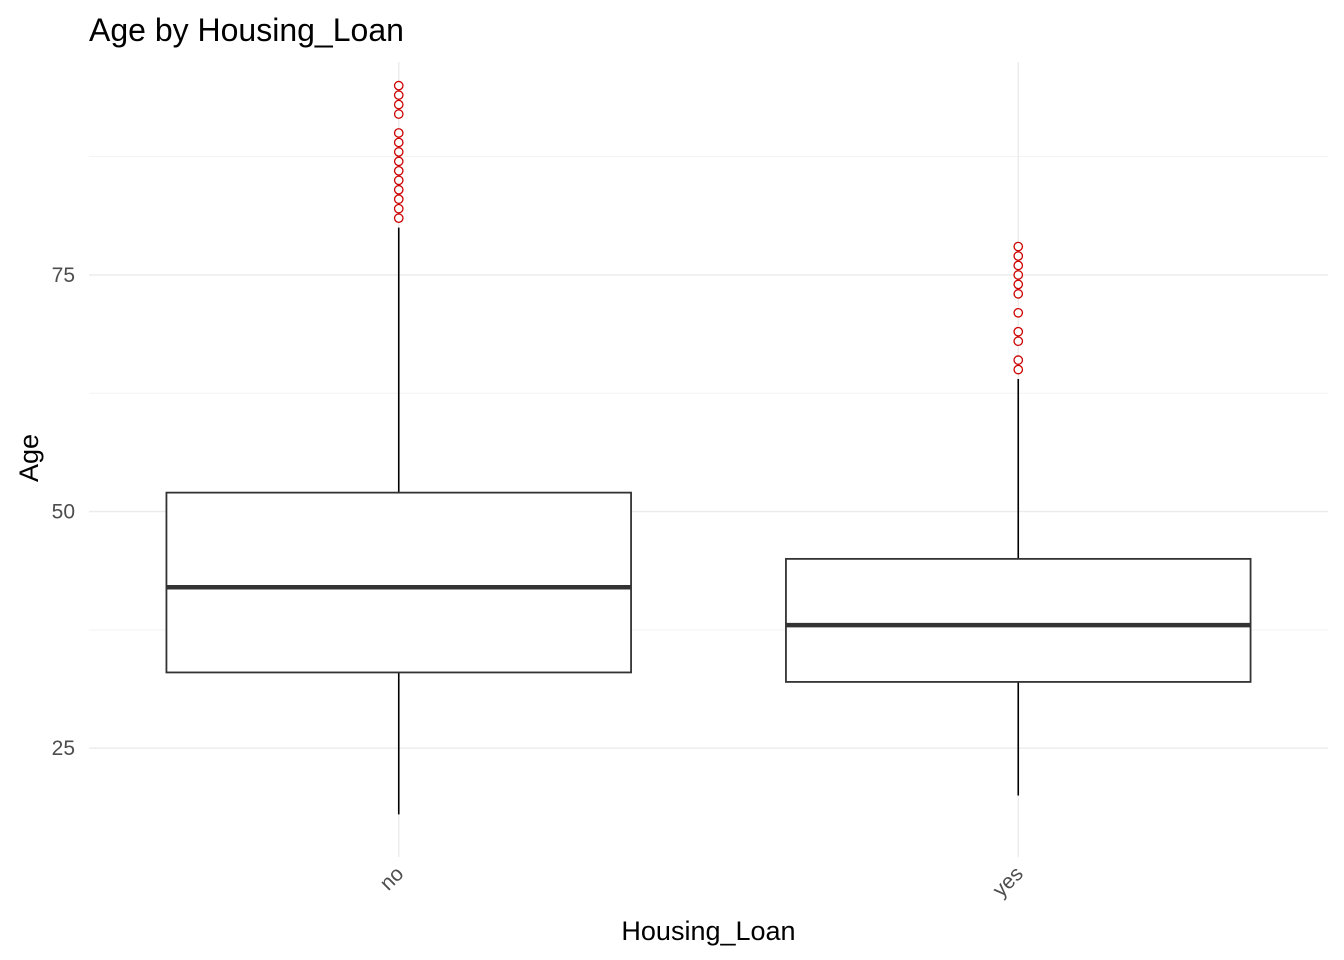 The image size is (1344, 960). What do you see at coordinates (63, 512) in the screenshot?
I see `y-tick-label: 50` at bounding box center [63, 512].